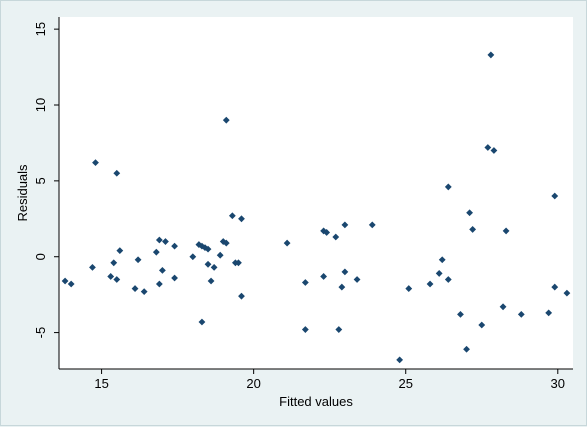 This screenshot has width=587, height=427. Describe the element at coordinates (40, 105) in the screenshot. I see `y-tick-label: 10` at that location.